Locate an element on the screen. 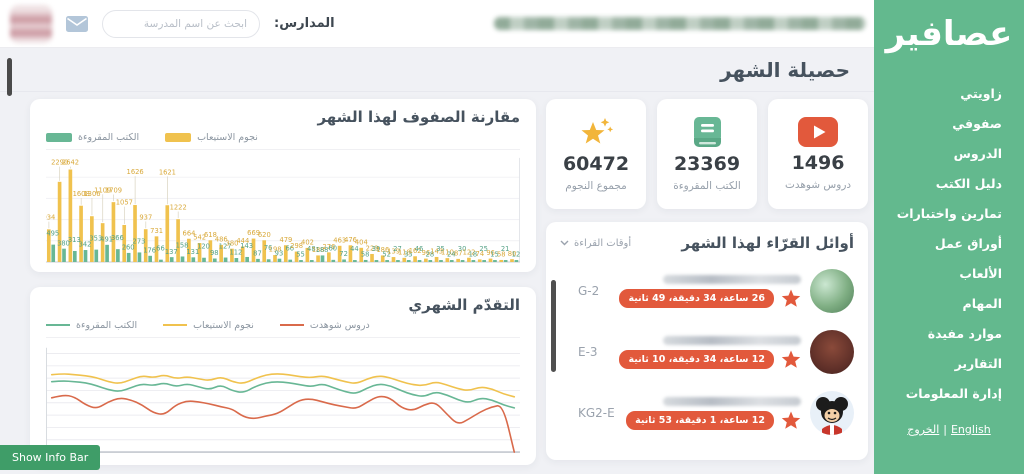 Image resolution: width=1024 pixels, height=474 pixels. svg-text: 18 is located at coordinates (473, 255).